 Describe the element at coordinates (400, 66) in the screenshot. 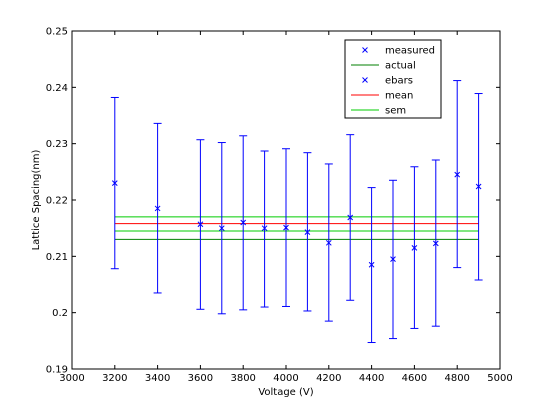

I see `legend-label: actual` at that location.